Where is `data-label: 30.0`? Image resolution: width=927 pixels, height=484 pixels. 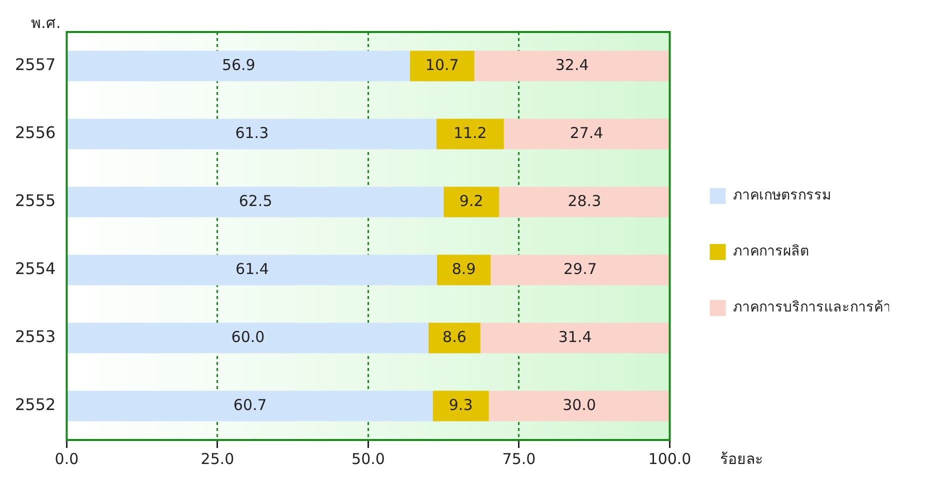
data-label: 30.0 is located at coordinates (579, 405).